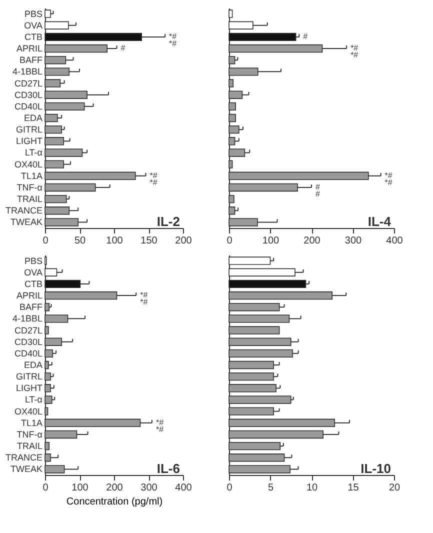 This screenshot has width=433, height=533. What do you see at coordinates (380, 222) in the screenshot?
I see `text: IL-4` at bounding box center [380, 222].